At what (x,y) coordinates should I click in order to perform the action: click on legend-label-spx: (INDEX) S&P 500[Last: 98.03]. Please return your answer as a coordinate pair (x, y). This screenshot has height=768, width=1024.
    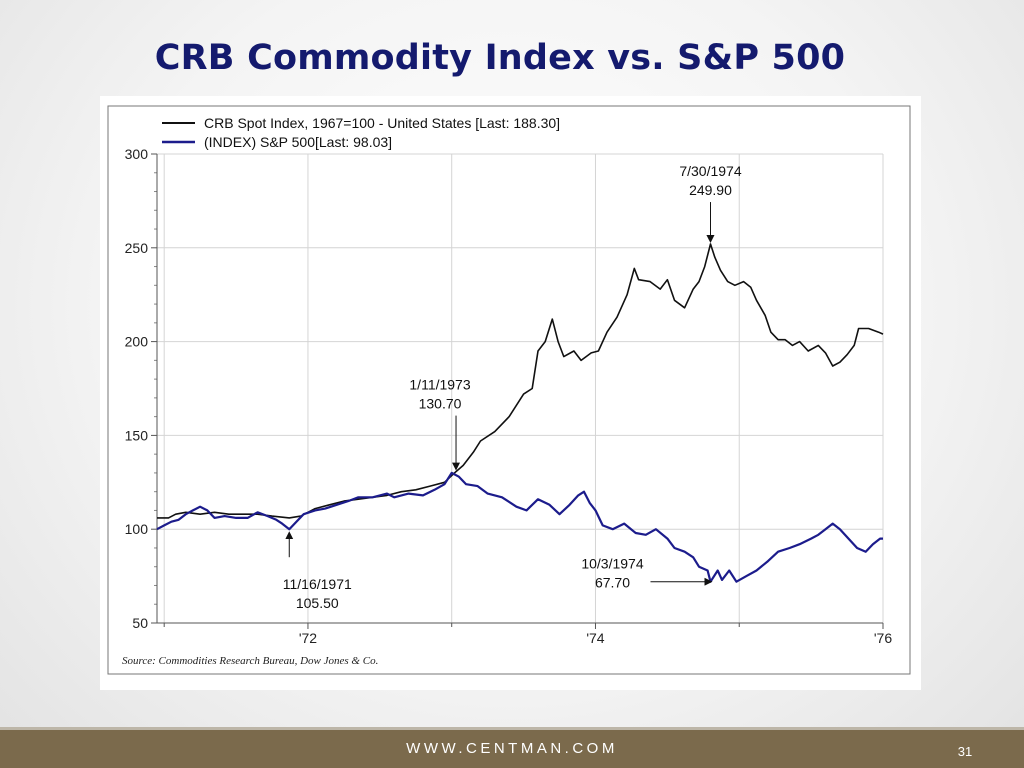
    Looking at the image, I should click on (298, 142).